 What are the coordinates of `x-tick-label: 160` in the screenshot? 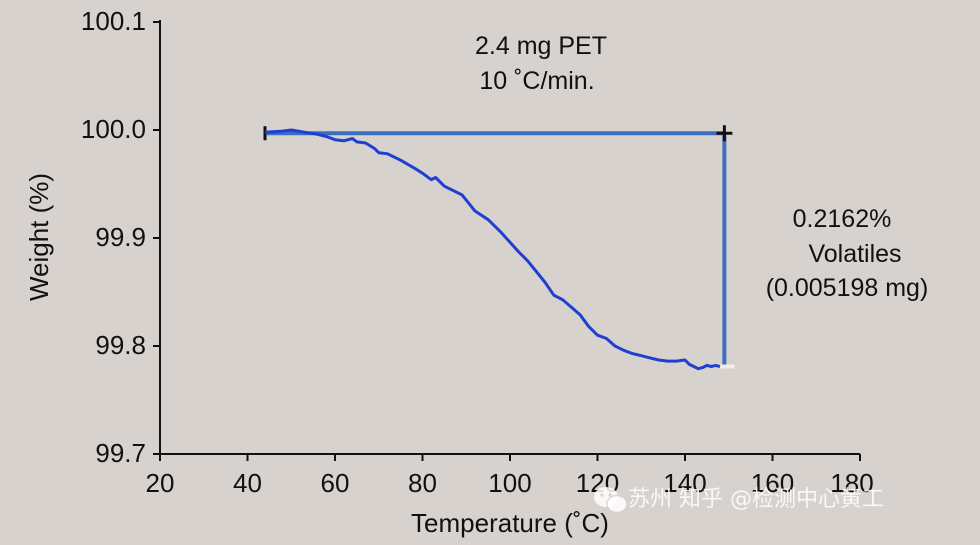 It's located at (772, 483).